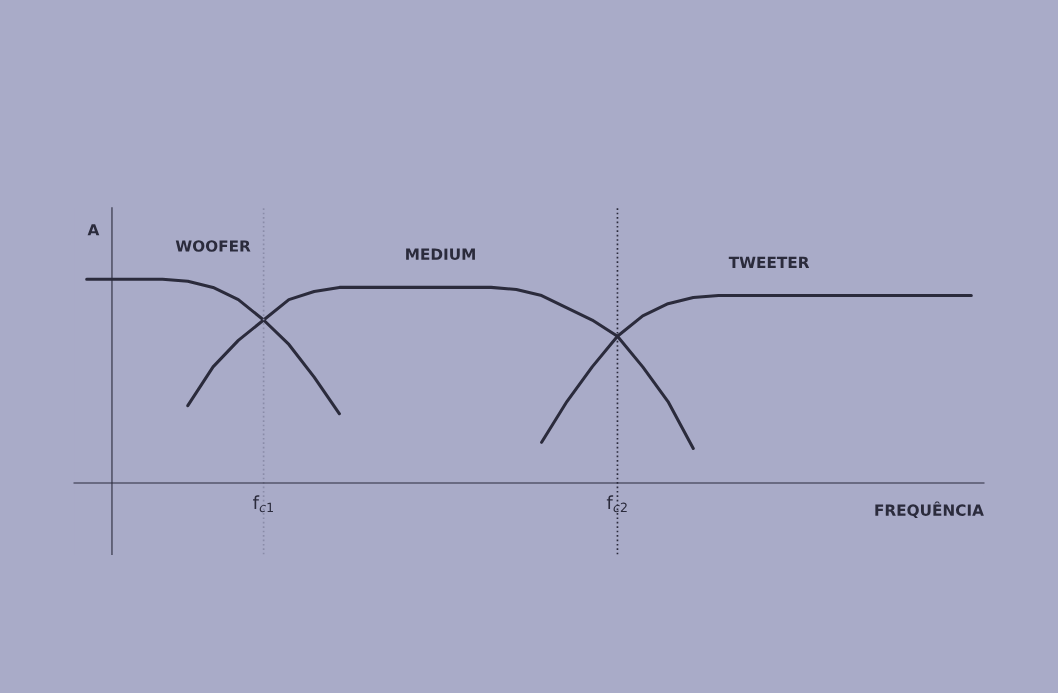 The height and width of the screenshot is (693, 1058). I want to click on x-tick-label: f$_{c2}$, so click(616, 504).